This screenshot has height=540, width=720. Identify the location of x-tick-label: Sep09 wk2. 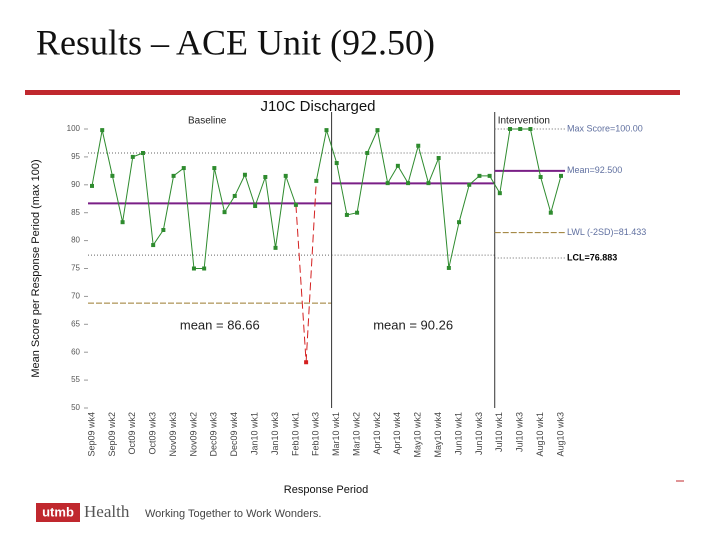
(112, 434).